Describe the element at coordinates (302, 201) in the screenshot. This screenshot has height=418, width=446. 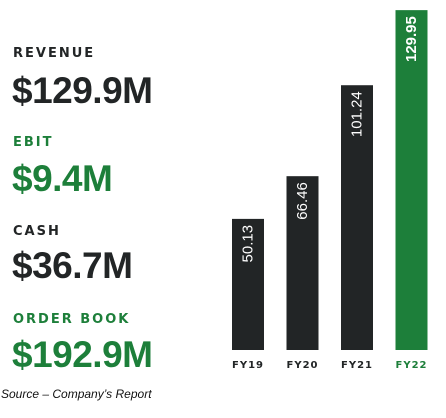
I see `bar-value-label-fy20: 66.46` at that location.